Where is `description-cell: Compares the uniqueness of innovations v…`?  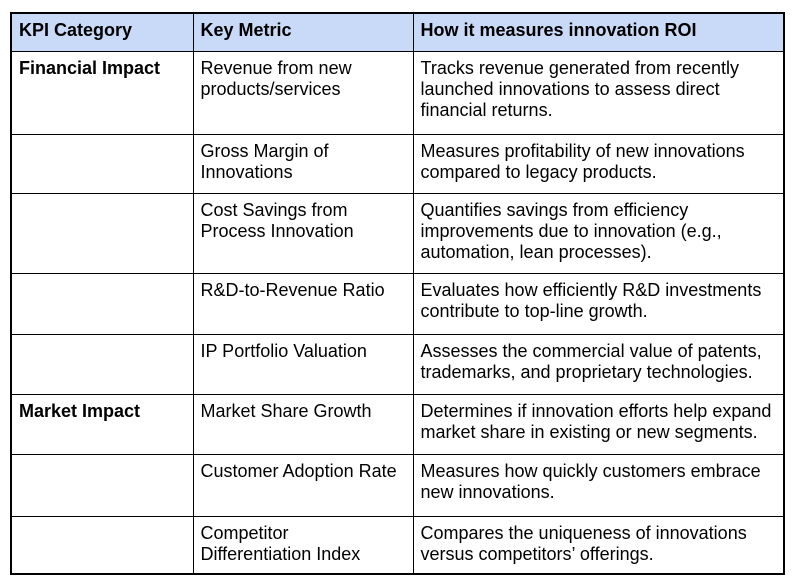 description-cell: Compares the uniqueness of innovations v… is located at coordinates (598, 545).